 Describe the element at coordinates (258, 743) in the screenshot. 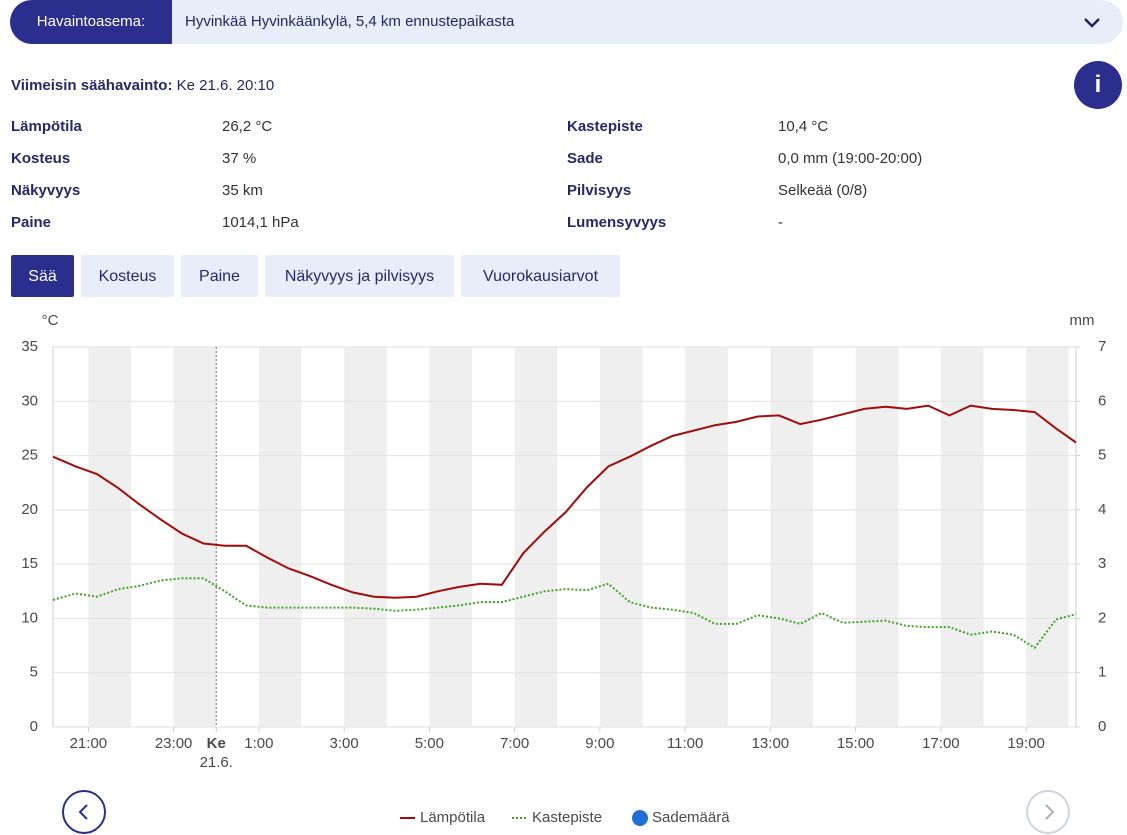

I see `x-tick-label: 1:00` at that location.